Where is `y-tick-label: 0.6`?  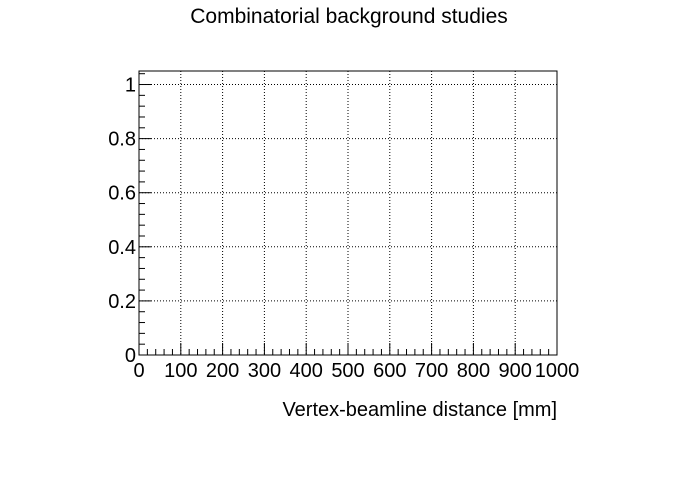
y-tick-label: 0.6 is located at coordinates (122, 194).